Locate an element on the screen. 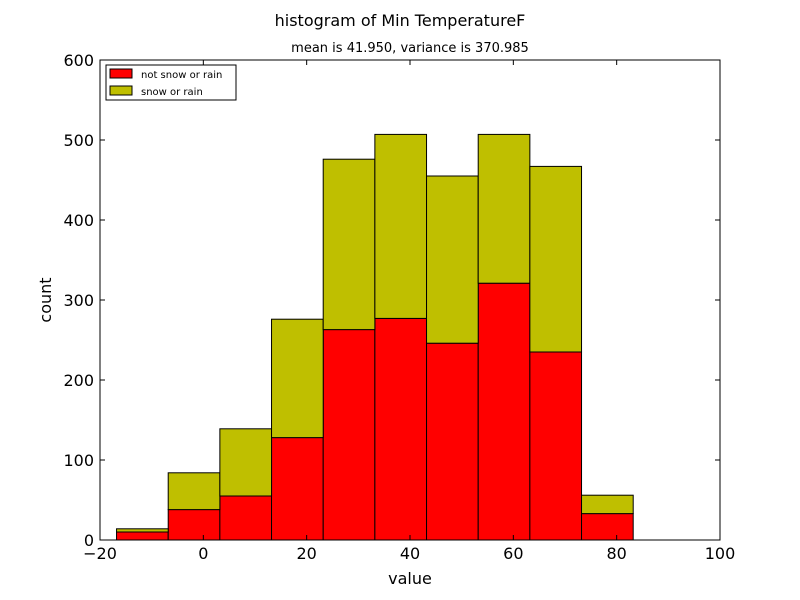  x-tick-label-3: 40 is located at coordinates (410, 553).